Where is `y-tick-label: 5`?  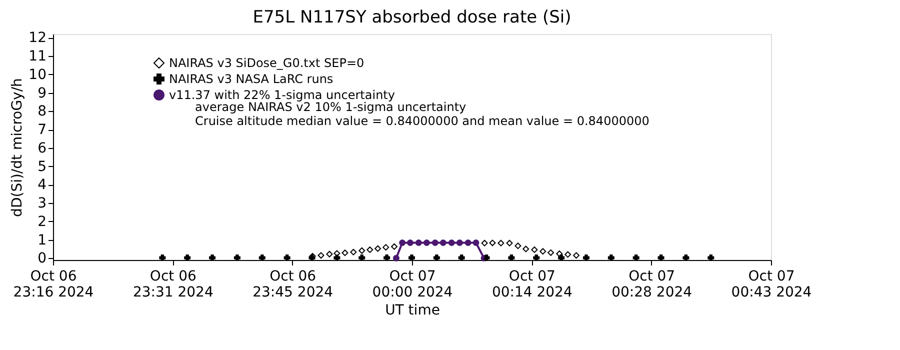
y-tick-label: 5 is located at coordinates (42, 166).